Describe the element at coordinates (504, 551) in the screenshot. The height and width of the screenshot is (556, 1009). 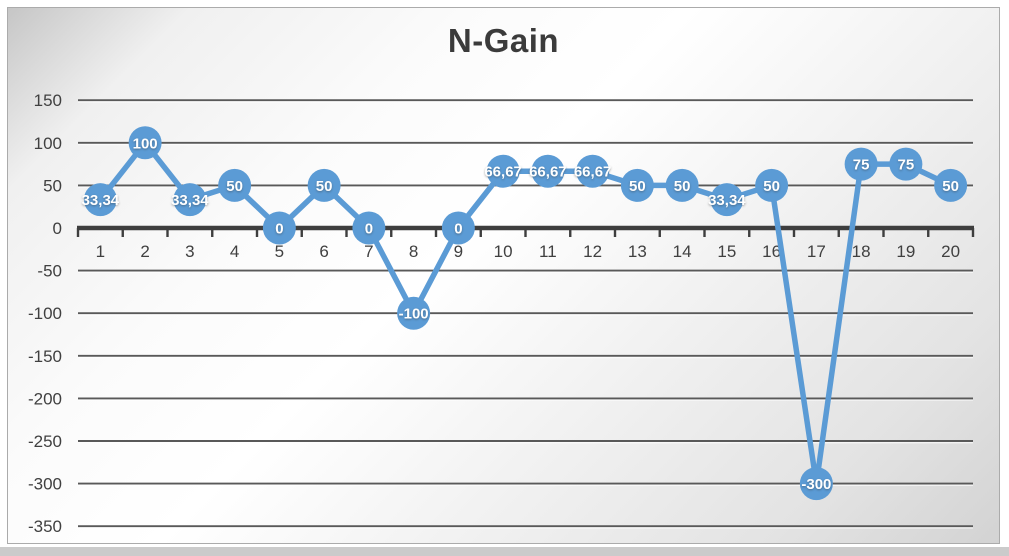
I see `bottom-strip` at that location.